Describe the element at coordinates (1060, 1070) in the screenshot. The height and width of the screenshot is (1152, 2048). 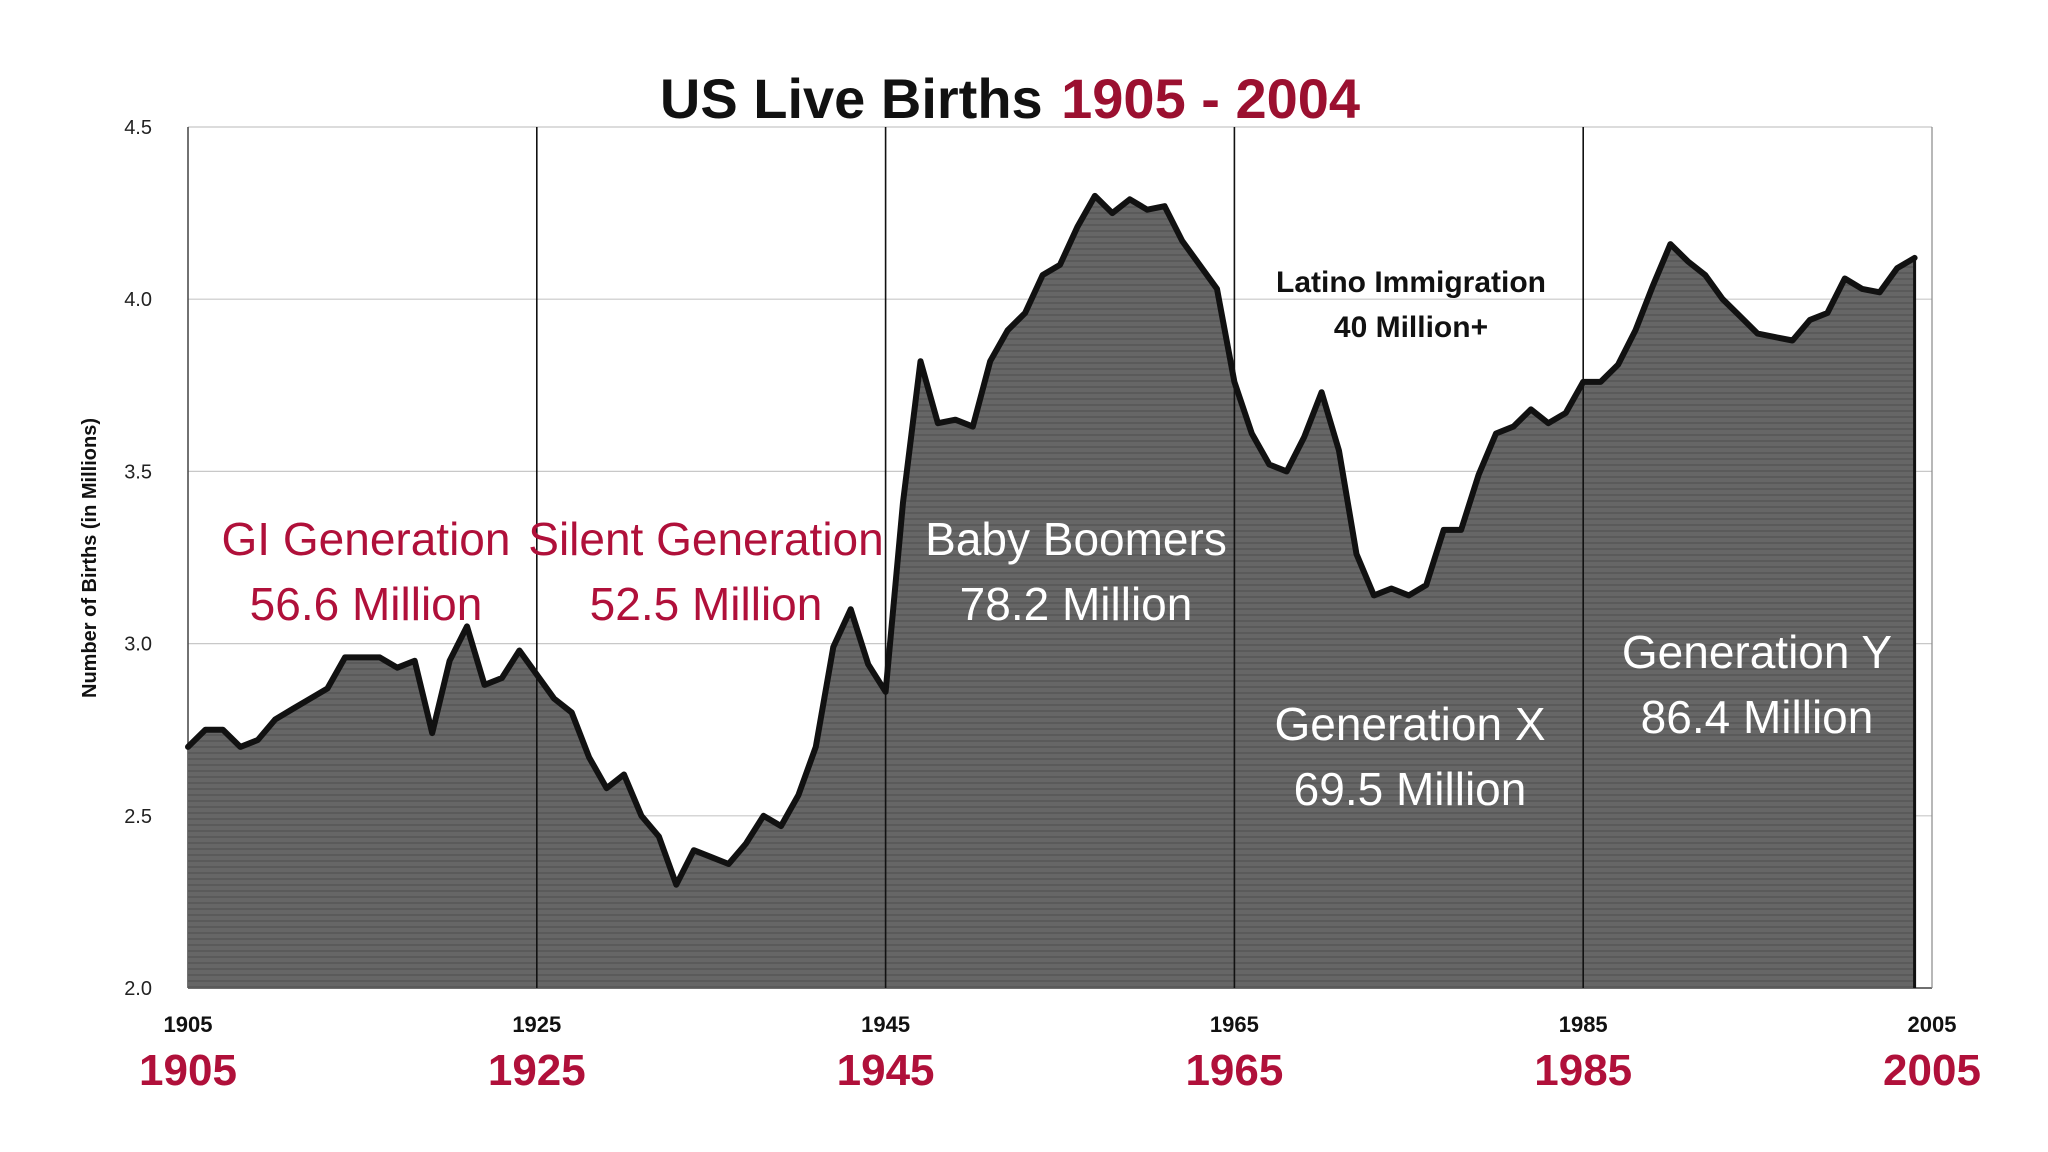
I see `big-year-labels: 1905 1925 1945 1965 1985 2005` at that location.